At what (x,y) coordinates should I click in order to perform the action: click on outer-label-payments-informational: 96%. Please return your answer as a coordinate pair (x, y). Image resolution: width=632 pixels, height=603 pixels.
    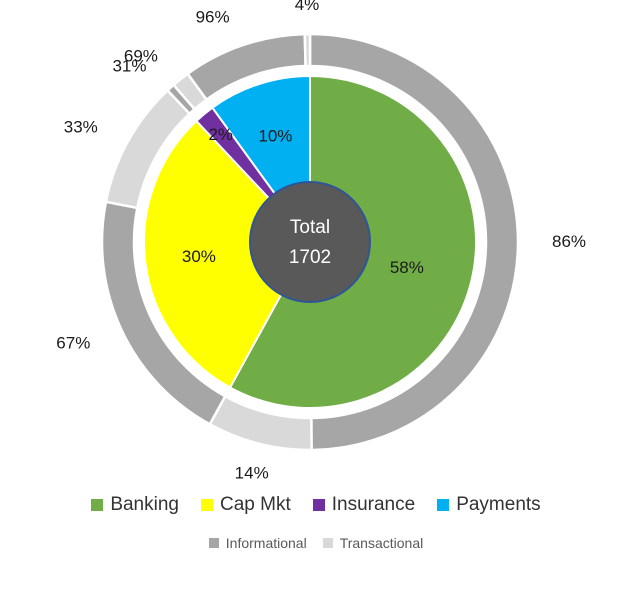
    Looking at the image, I should click on (213, 17).